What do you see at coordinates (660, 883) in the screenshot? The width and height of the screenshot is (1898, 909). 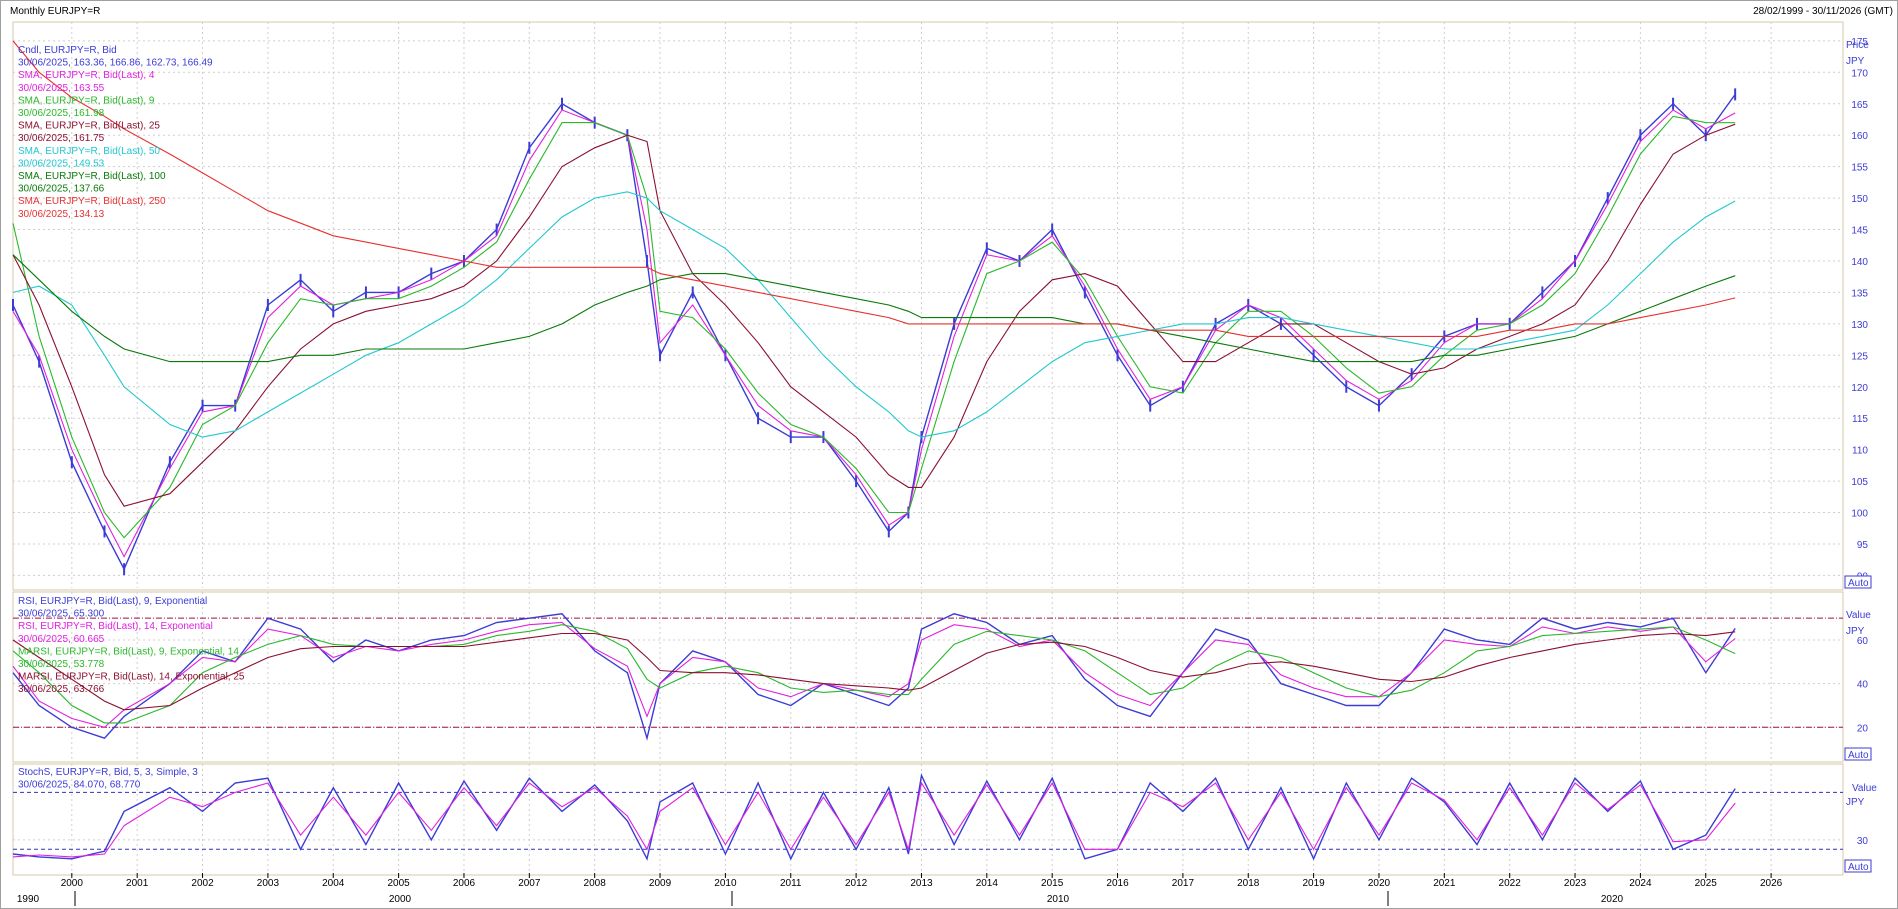 I see `year-label: 2009` at bounding box center [660, 883].